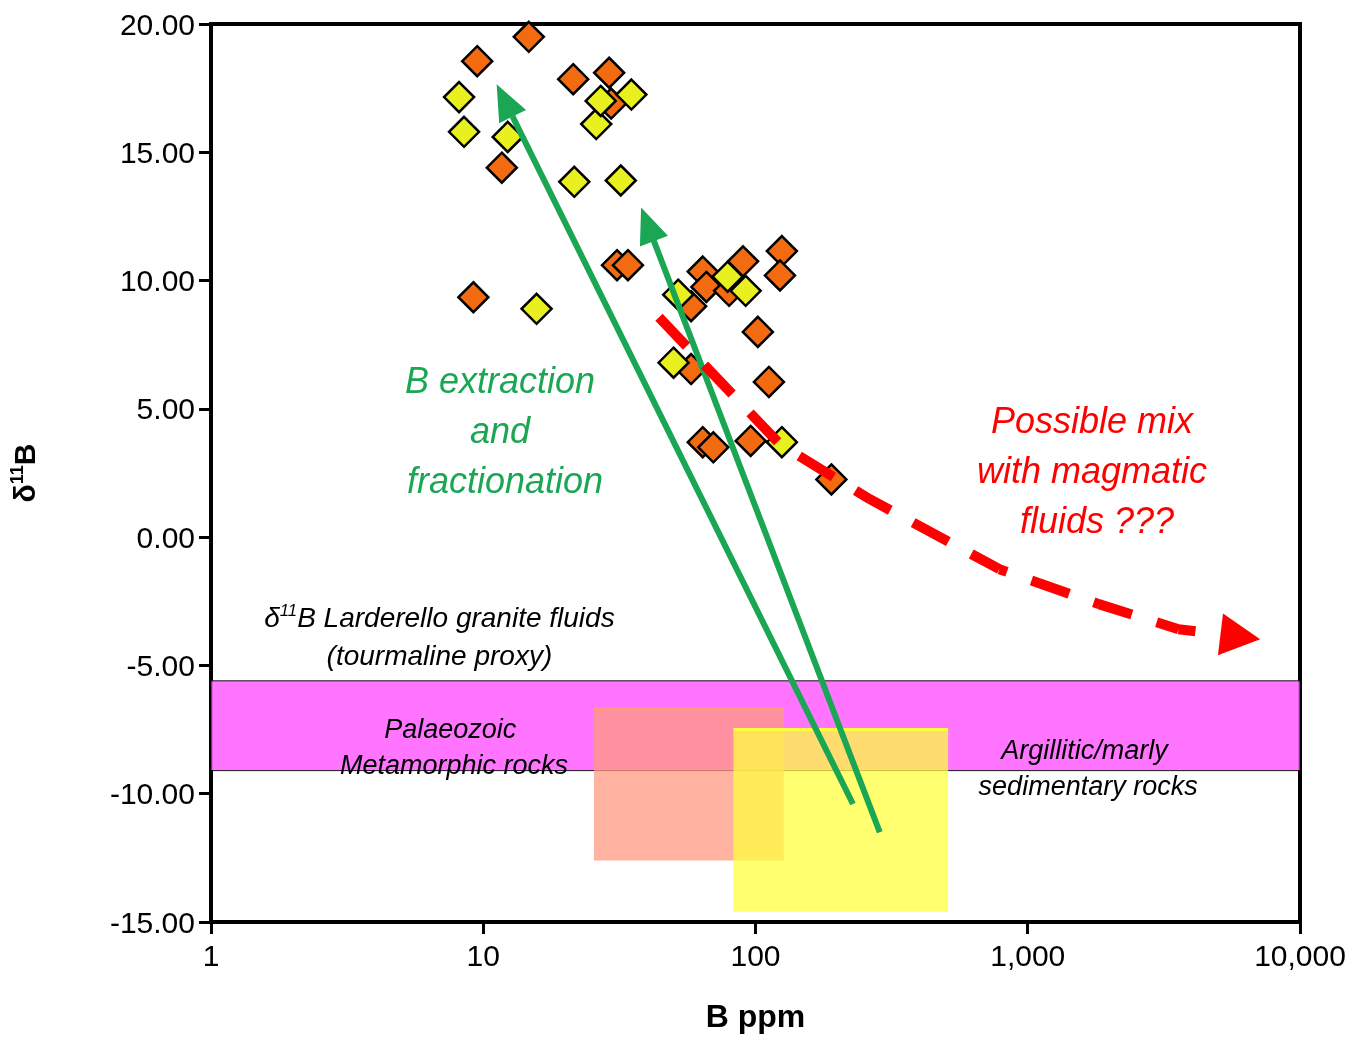  What do you see at coordinates (1028, 955) in the screenshot?
I see `x-tick-label: 1,000` at bounding box center [1028, 955].